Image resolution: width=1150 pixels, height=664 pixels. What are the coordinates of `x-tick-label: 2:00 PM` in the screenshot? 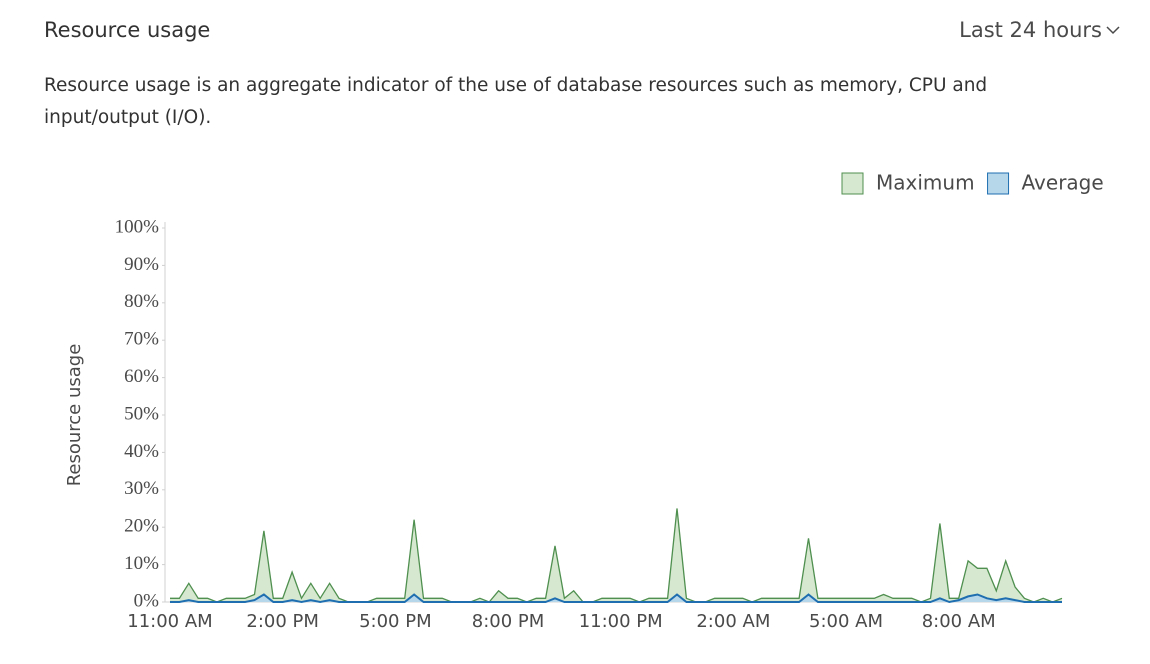 It's located at (282, 621).